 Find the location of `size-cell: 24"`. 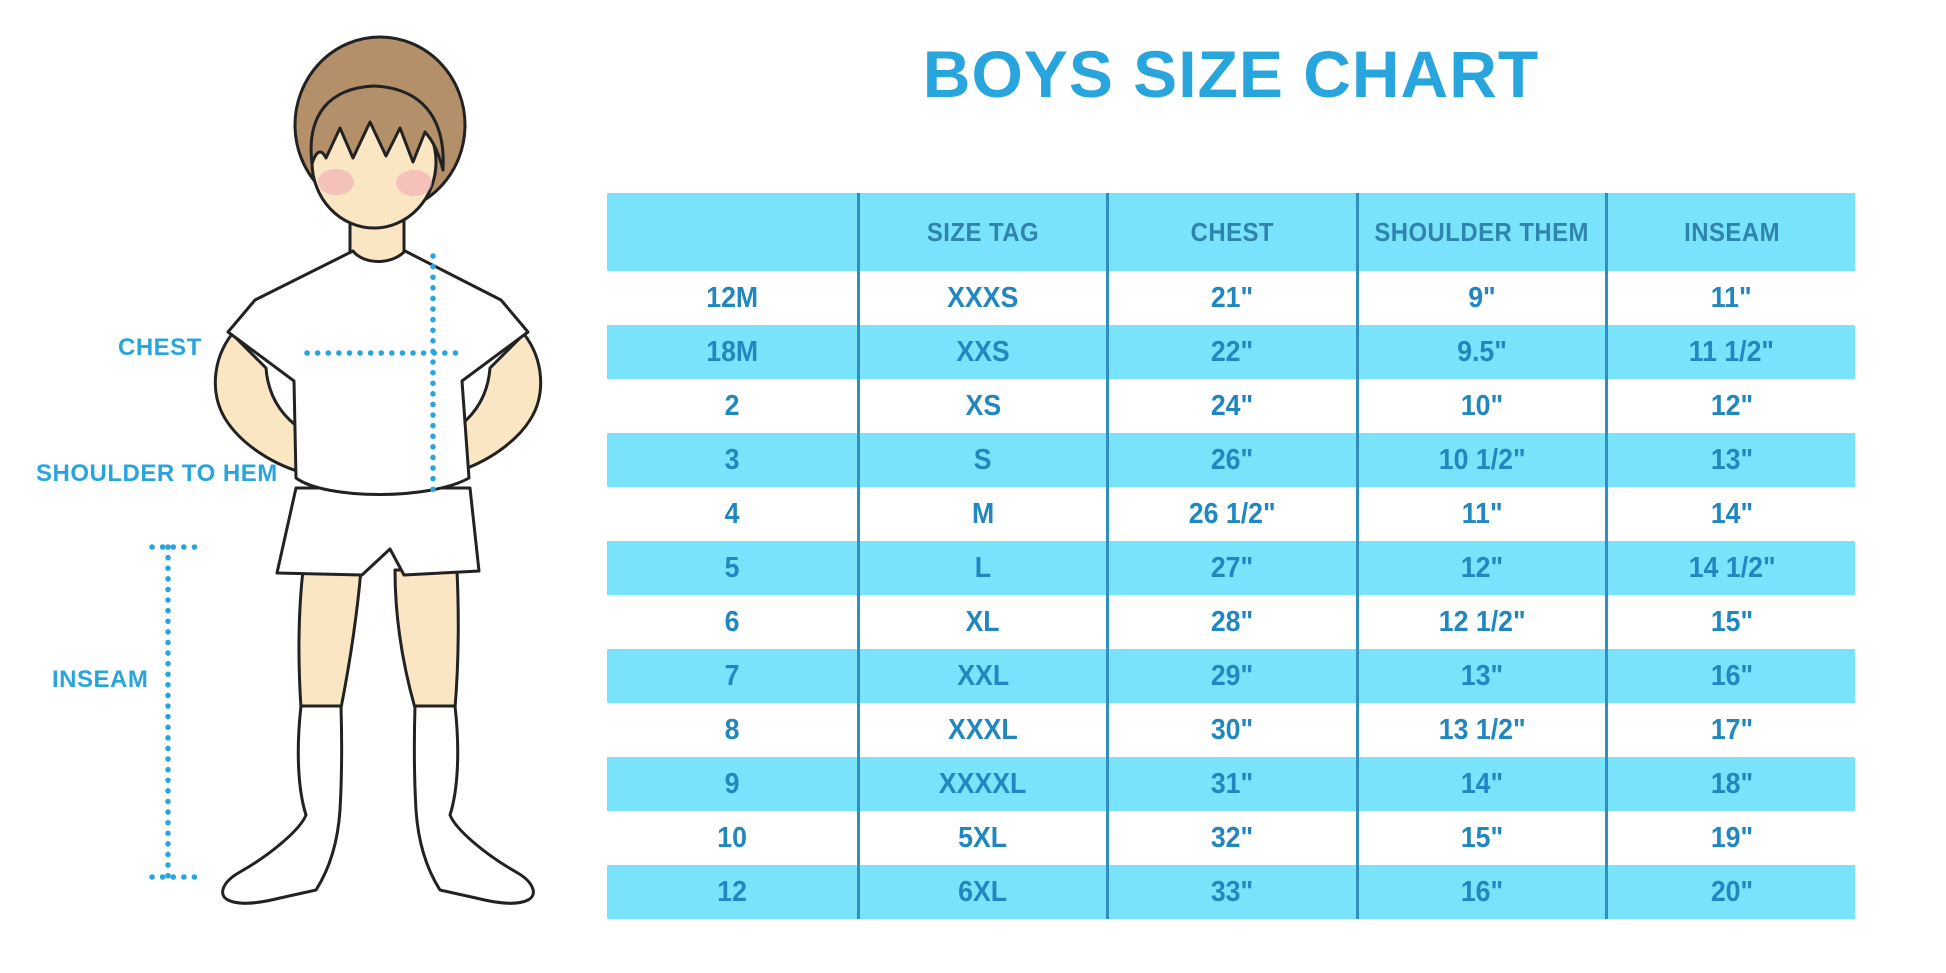

size-cell: 24" is located at coordinates (1231, 406).